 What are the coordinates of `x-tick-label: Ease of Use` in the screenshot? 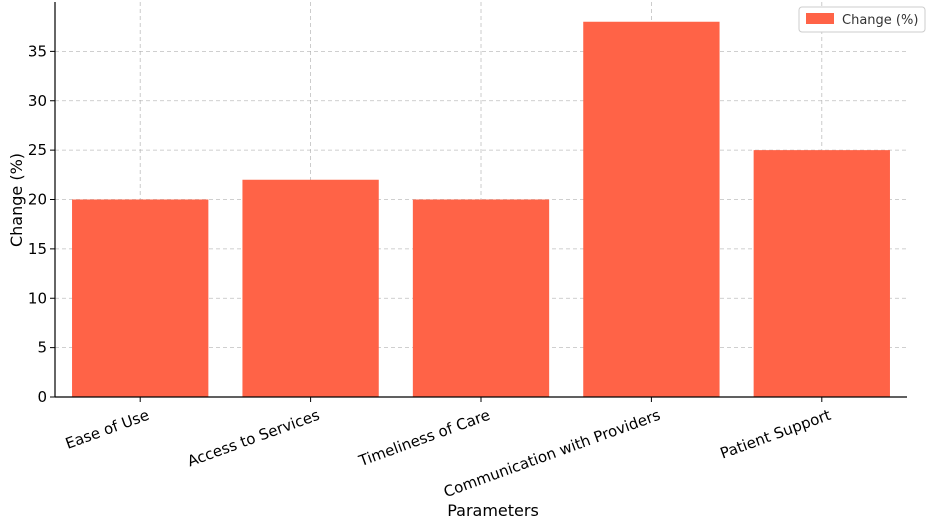 It's located at (107, 429).